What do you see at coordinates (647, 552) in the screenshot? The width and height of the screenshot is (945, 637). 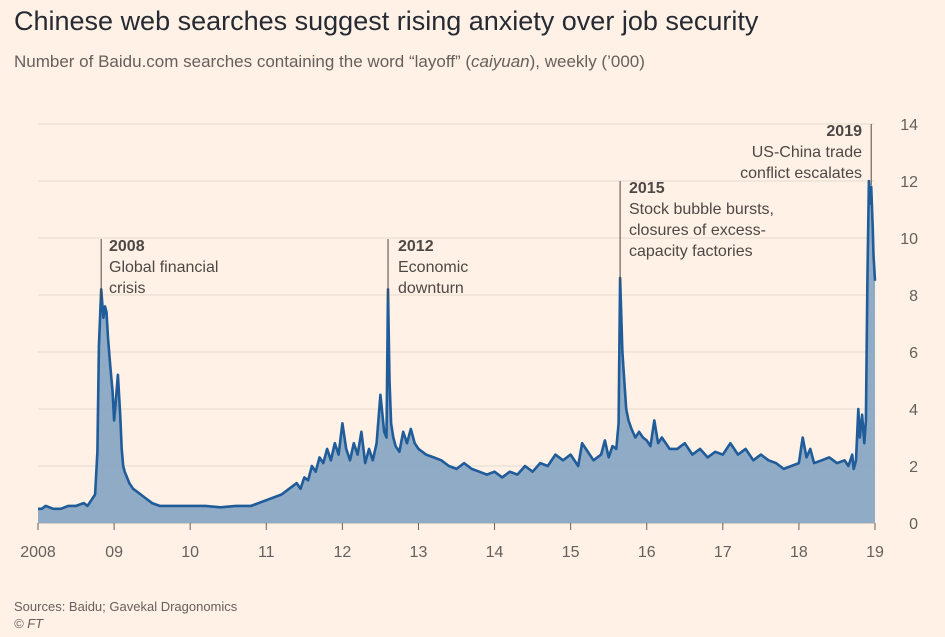 I see `x-tick-label: 16` at bounding box center [647, 552].